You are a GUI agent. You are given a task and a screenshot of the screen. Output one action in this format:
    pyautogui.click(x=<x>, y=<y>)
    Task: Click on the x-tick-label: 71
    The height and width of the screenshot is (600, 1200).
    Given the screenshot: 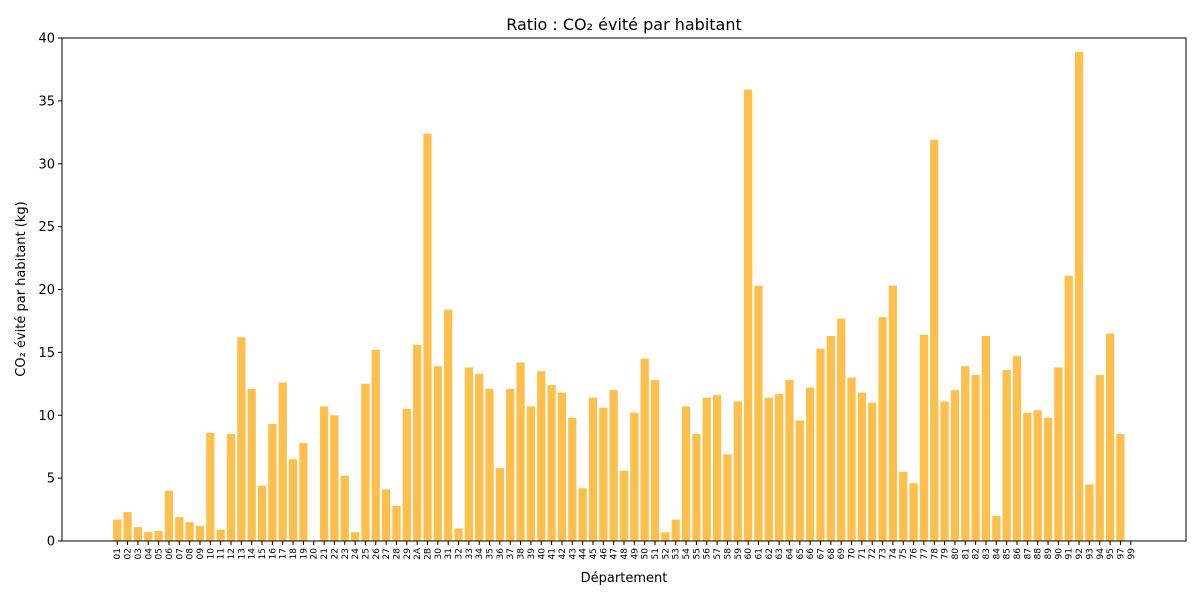 What is the action you would take?
    pyautogui.click(x=863, y=553)
    